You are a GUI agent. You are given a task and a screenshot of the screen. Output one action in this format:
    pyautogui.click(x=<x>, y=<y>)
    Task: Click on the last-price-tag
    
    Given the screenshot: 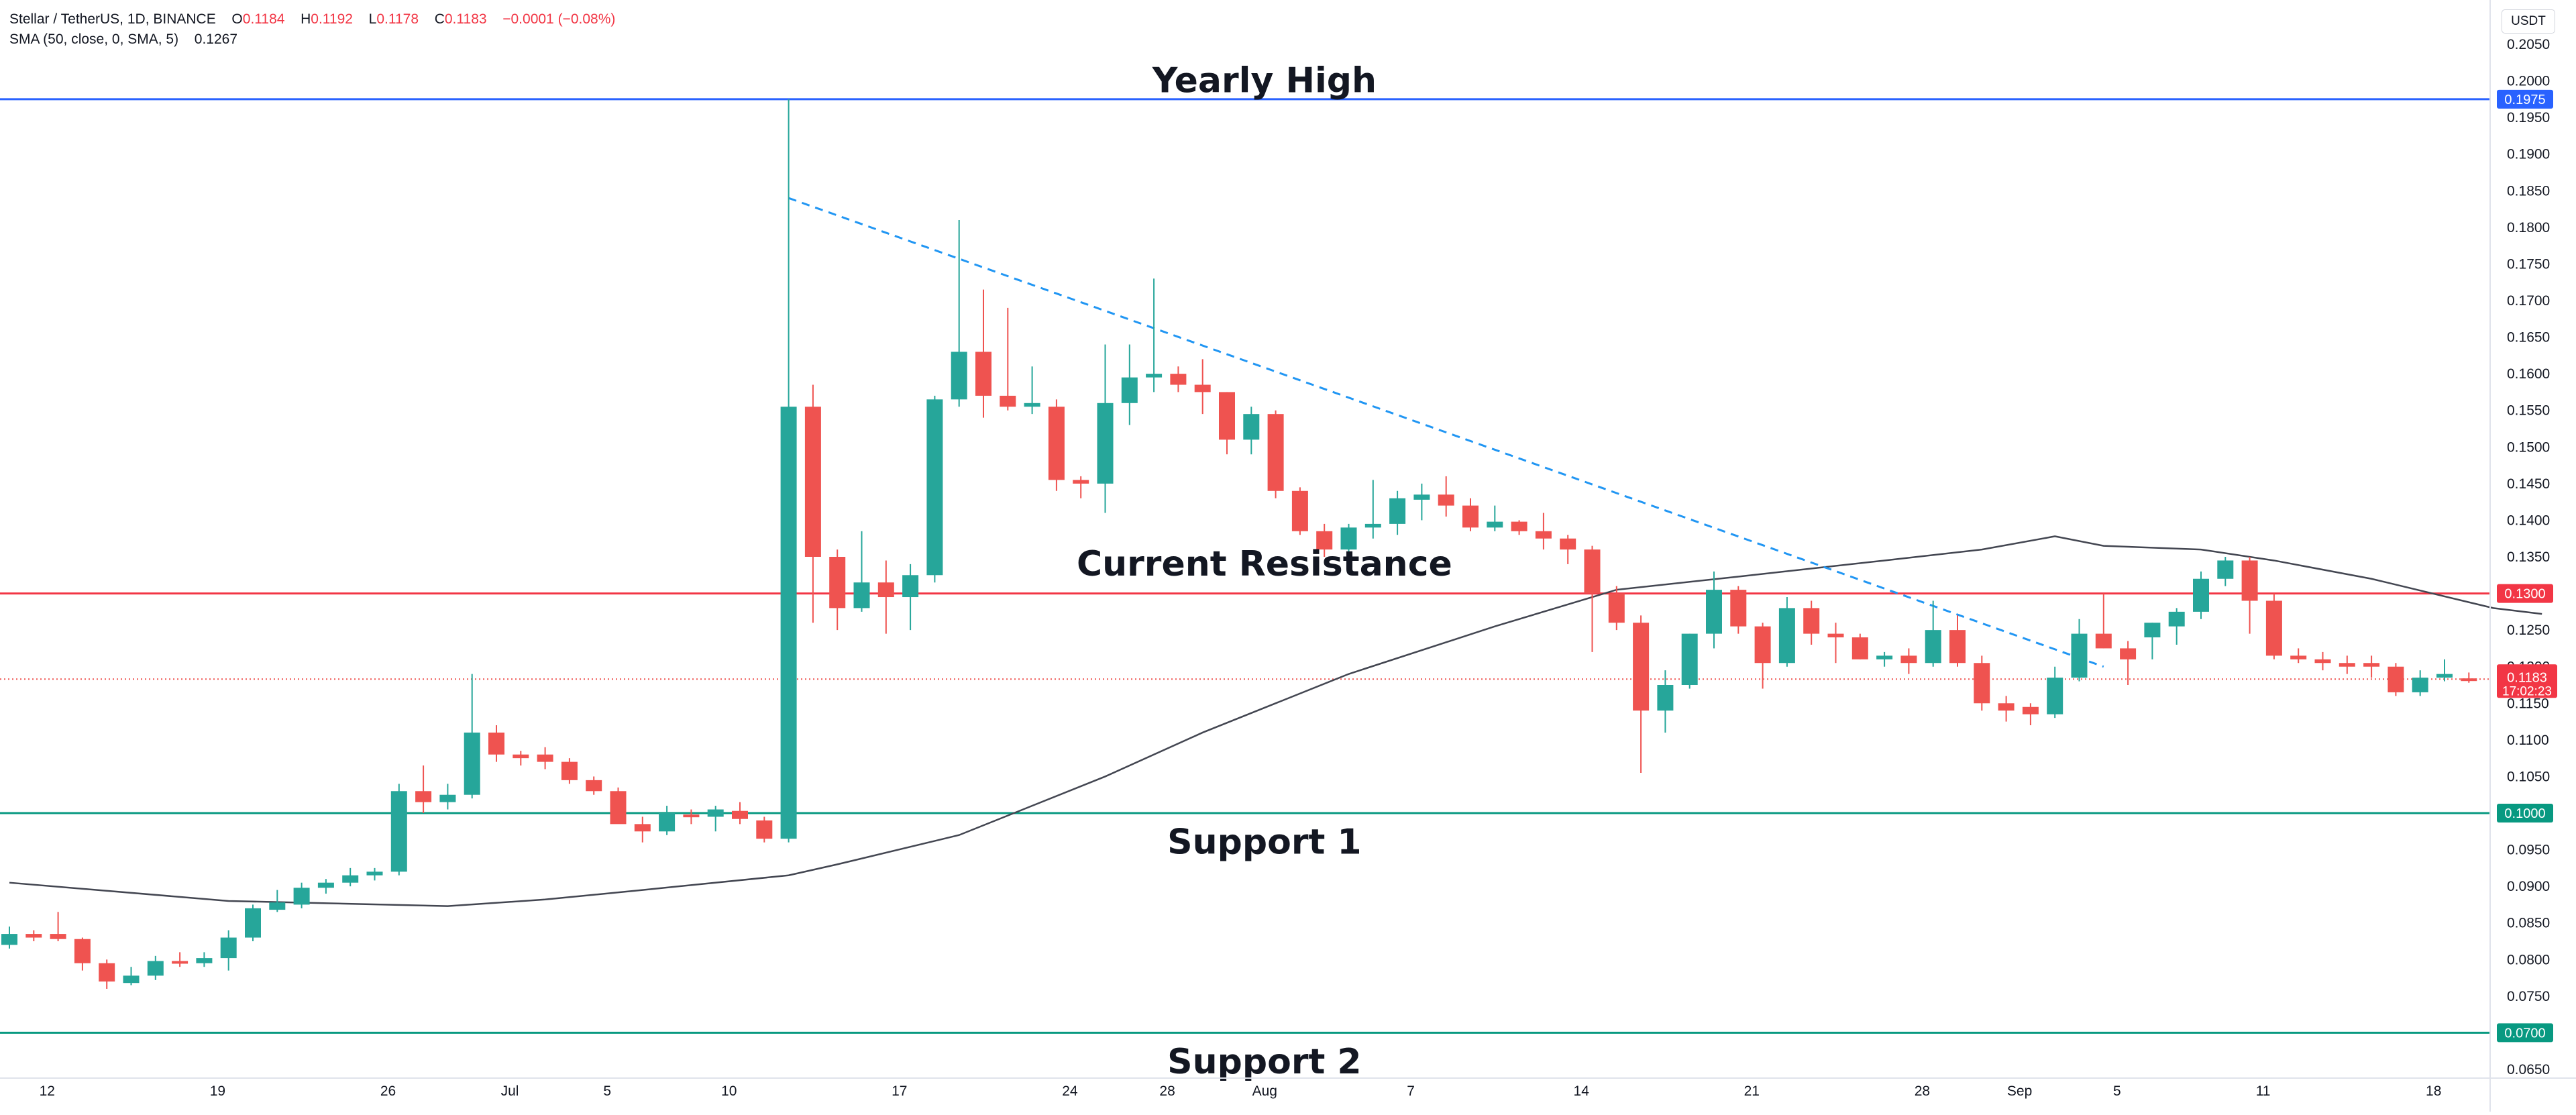 What is the action you would take?
    pyautogui.click(x=2527, y=681)
    